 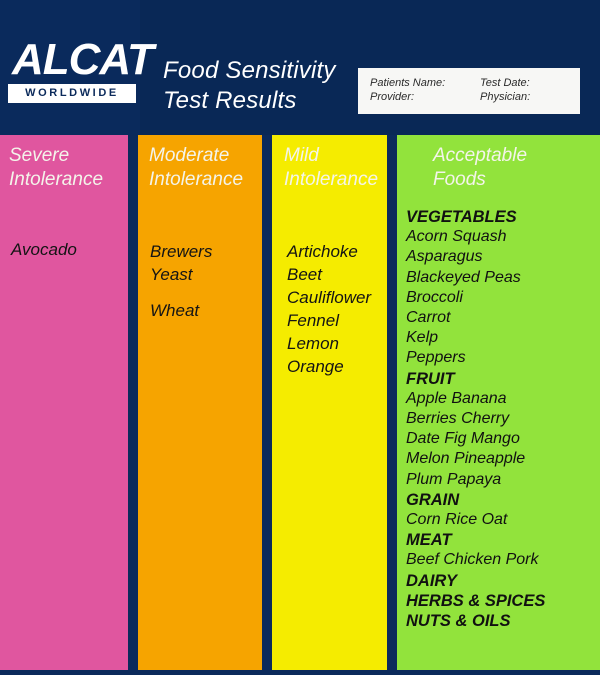 I want to click on list-item: Beef Chicken Pork, so click(x=472, y=560).